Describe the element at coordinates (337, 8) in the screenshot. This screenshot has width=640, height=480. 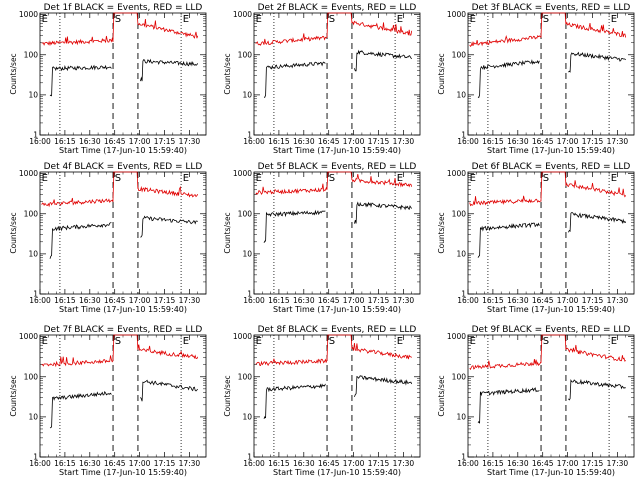
I see `panel-title: Det 2f BLACK = Events, RED = LLD` at that location.